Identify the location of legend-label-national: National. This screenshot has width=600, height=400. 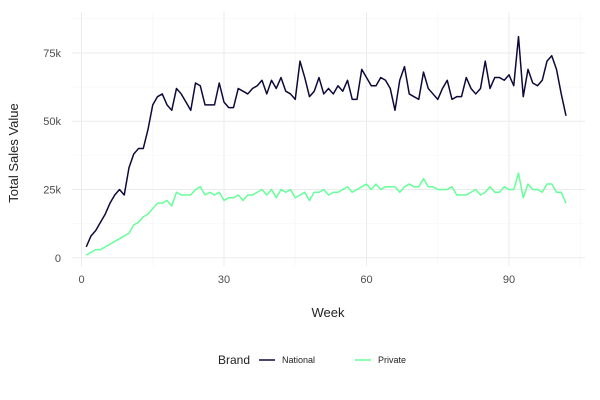
(298, 360).